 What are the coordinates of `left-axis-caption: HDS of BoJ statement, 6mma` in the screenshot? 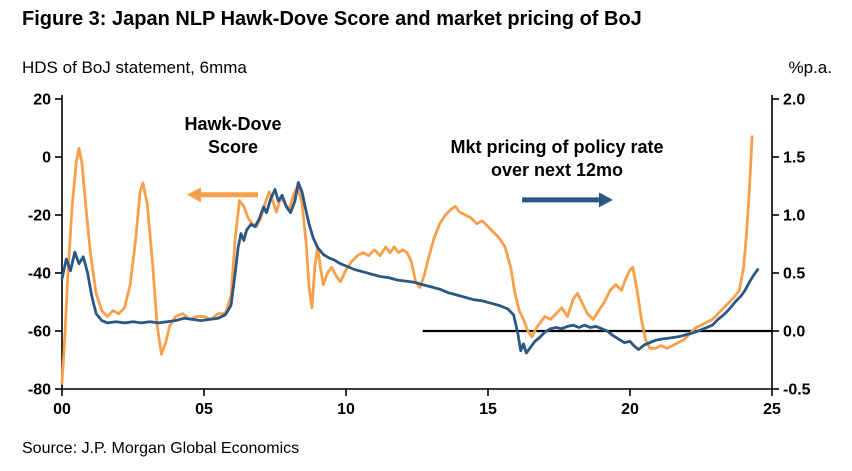 It's located at (134, 67).